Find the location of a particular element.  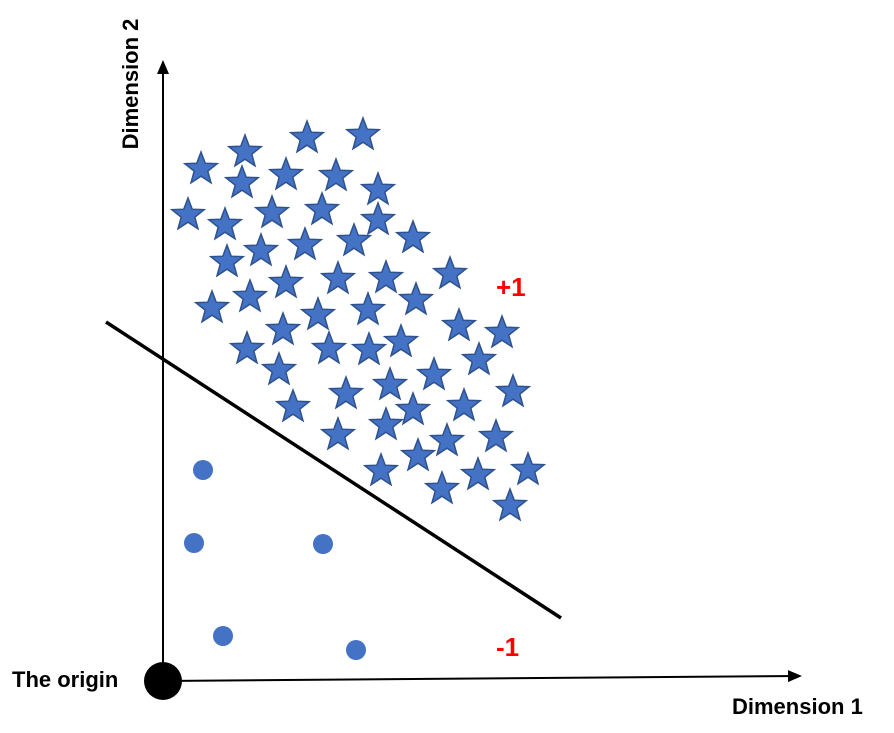

origin-marker is located at coordinates (163, 681).